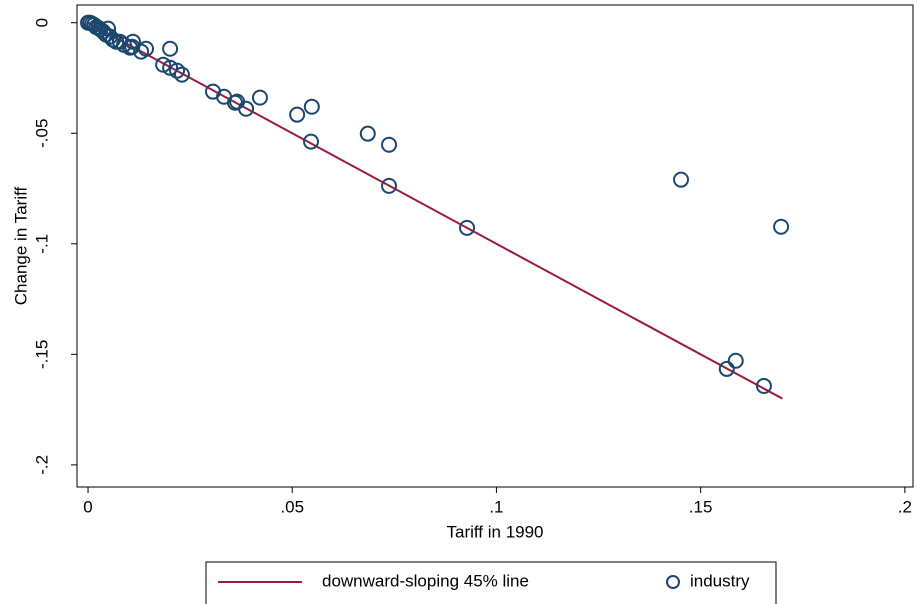  I want to click on x-tick-label: .1, so click(496, 506).